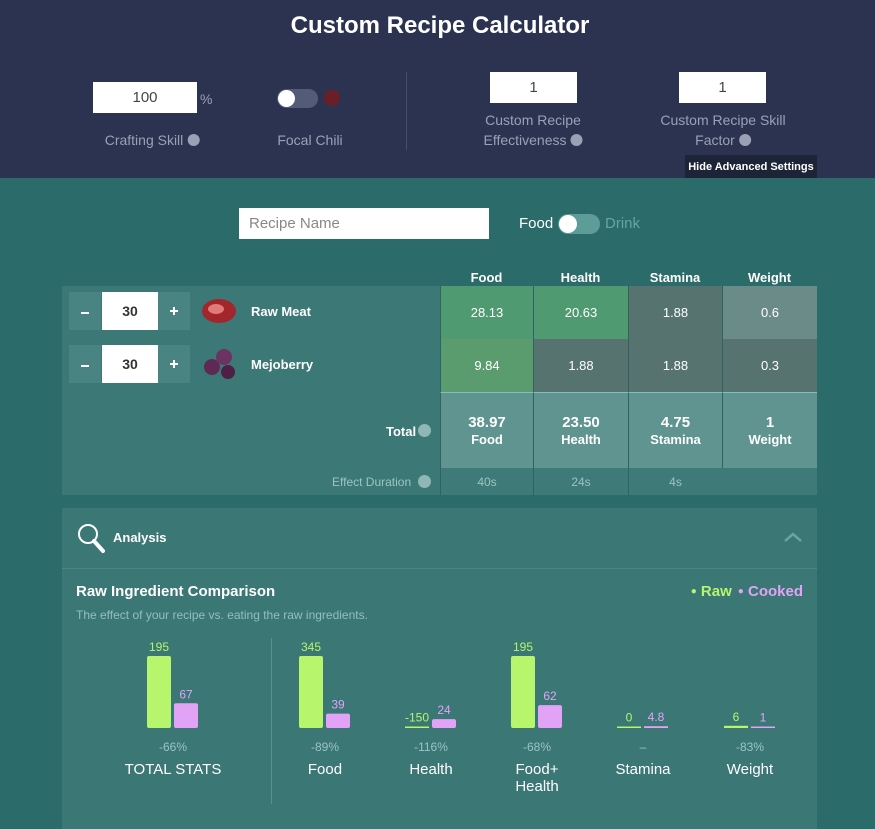 Image resolution: width=875 pixels, height=829 pixels. I want to click on crafting-skill-label: Crafting Skill, so click(152, 140).